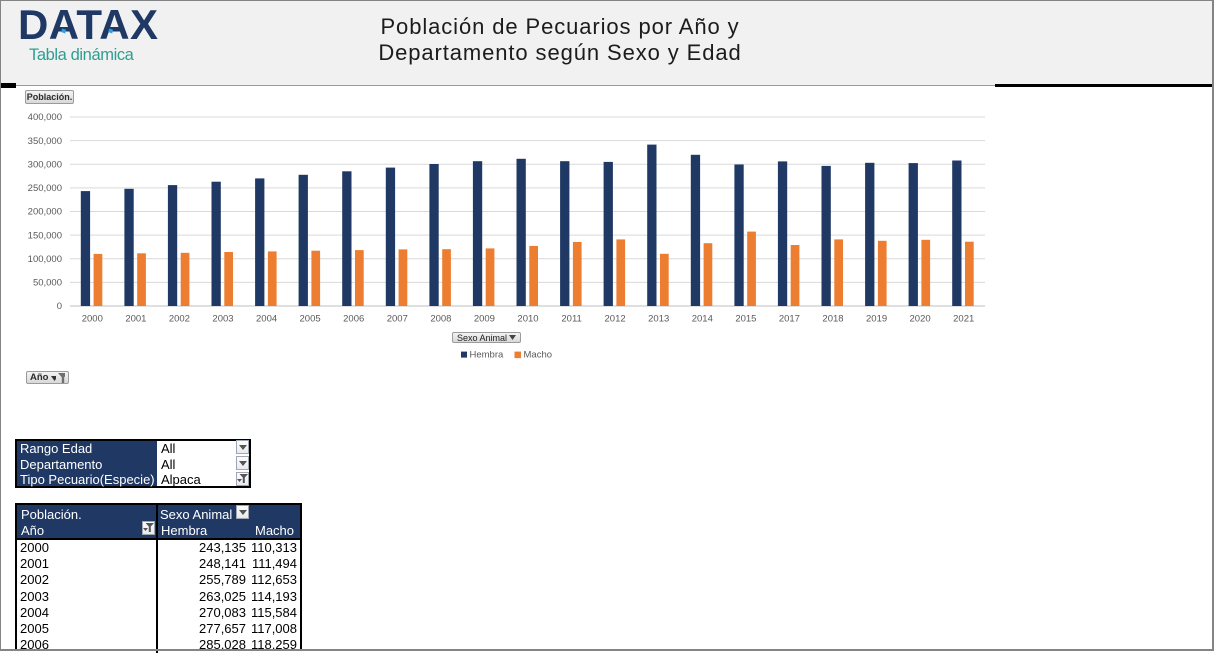  What do you see at coordinates (135, 319) in the screenshot?
I see `svg-text: 2001` at bounding box center [135, 319].